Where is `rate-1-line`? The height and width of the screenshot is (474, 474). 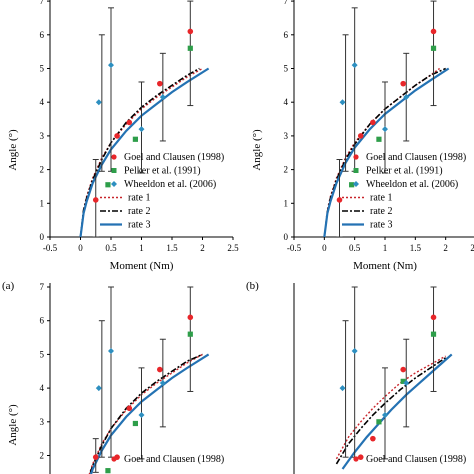
rate-1-line is located at coordinates (391, 407).